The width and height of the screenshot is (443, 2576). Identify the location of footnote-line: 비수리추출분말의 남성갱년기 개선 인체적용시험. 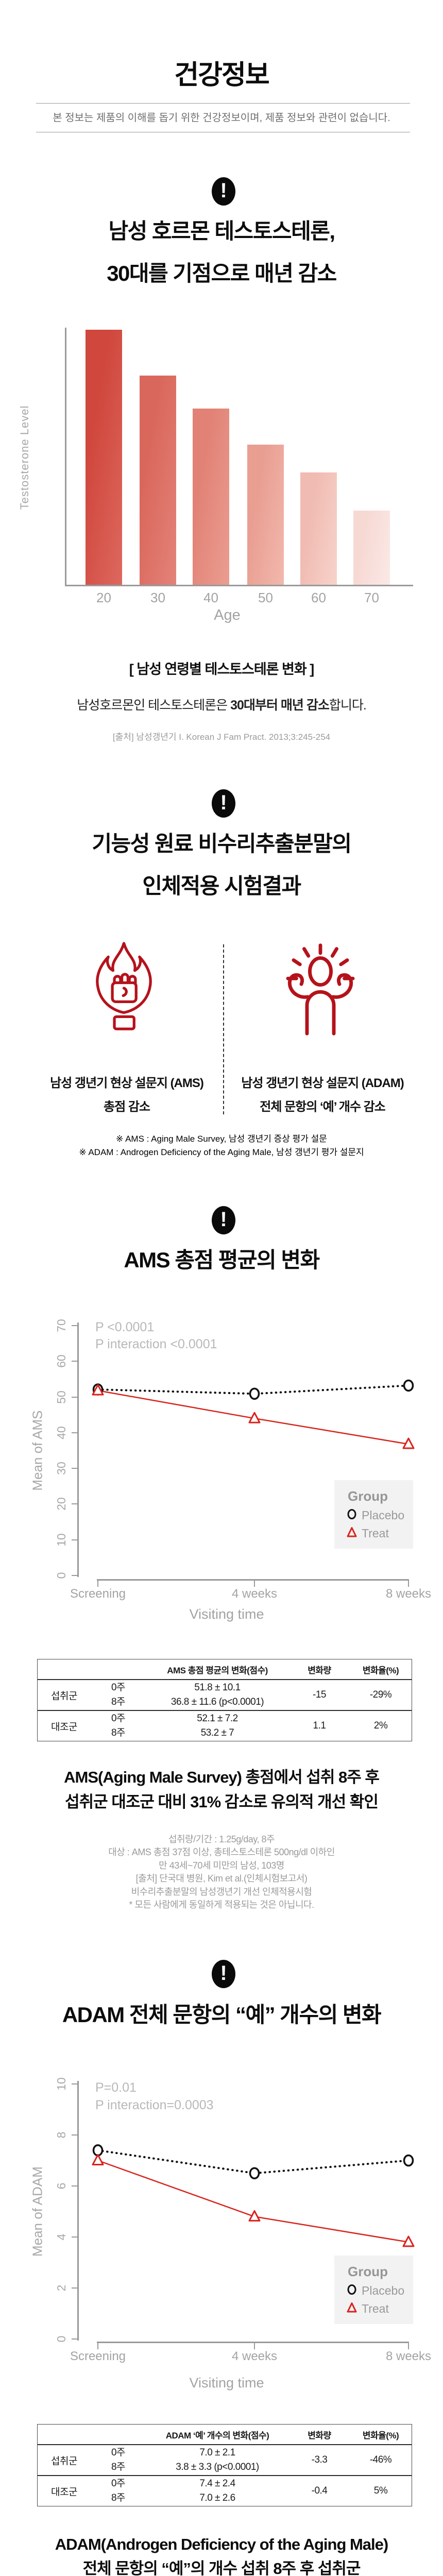
(221, 1891).